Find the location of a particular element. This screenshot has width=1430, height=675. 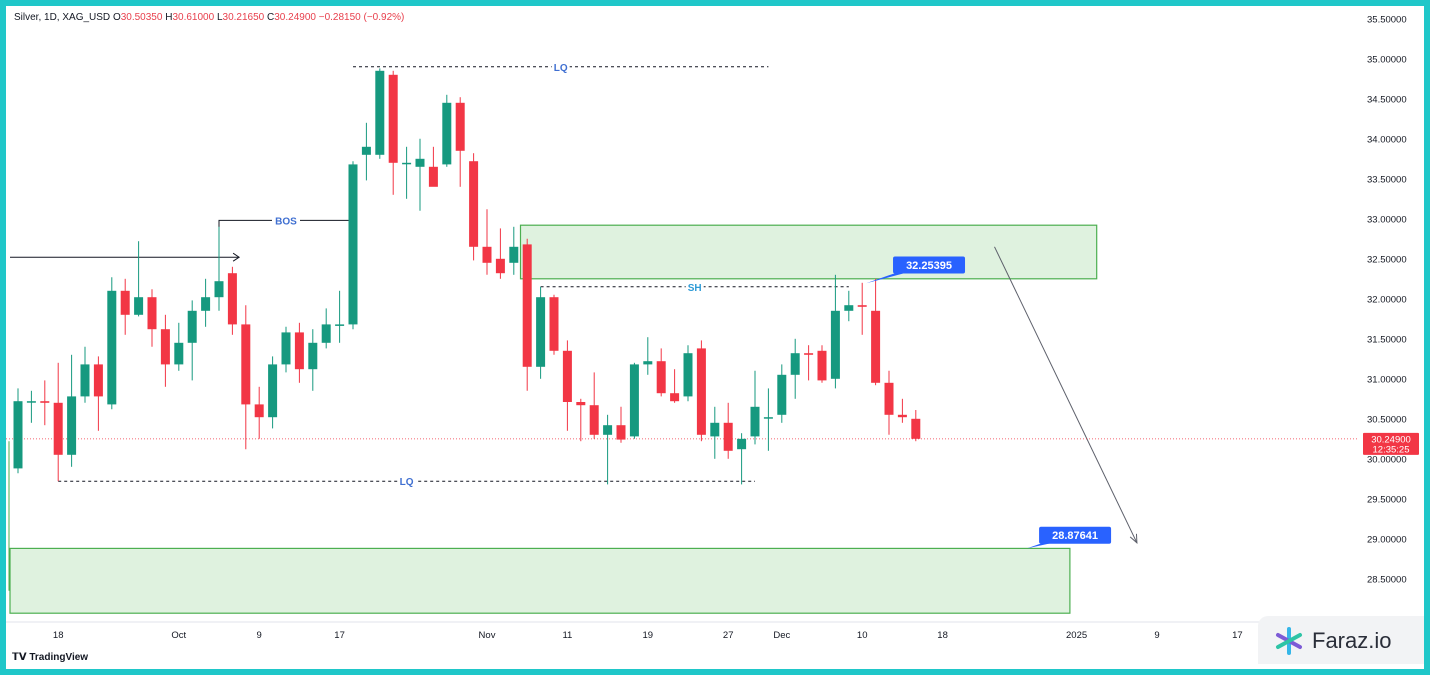

y-tick-label: 34.00000 is located at coordinates (1387, 139).